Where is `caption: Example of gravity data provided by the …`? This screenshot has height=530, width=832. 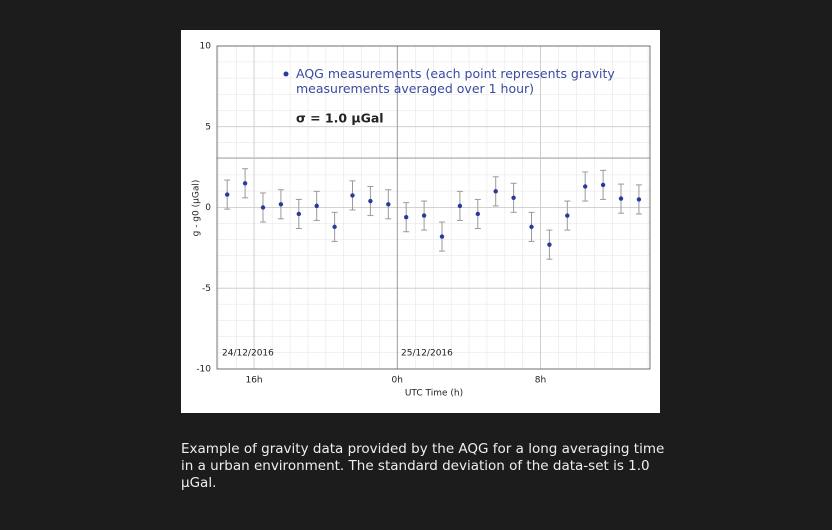 caption: Example of gravity data provided by the … is located at coordinates (423, 466).